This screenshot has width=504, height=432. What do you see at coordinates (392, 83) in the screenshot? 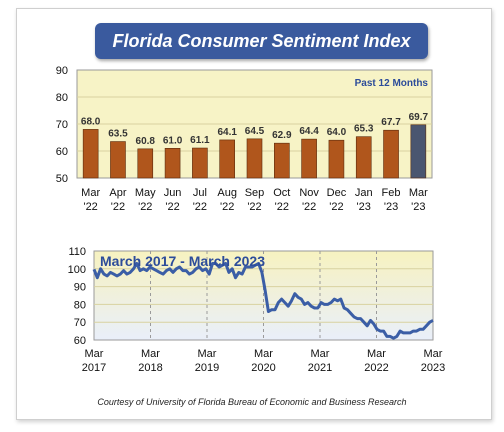
I see `bar-annotation: Past 12 Months` at bounding box center [392, 83].